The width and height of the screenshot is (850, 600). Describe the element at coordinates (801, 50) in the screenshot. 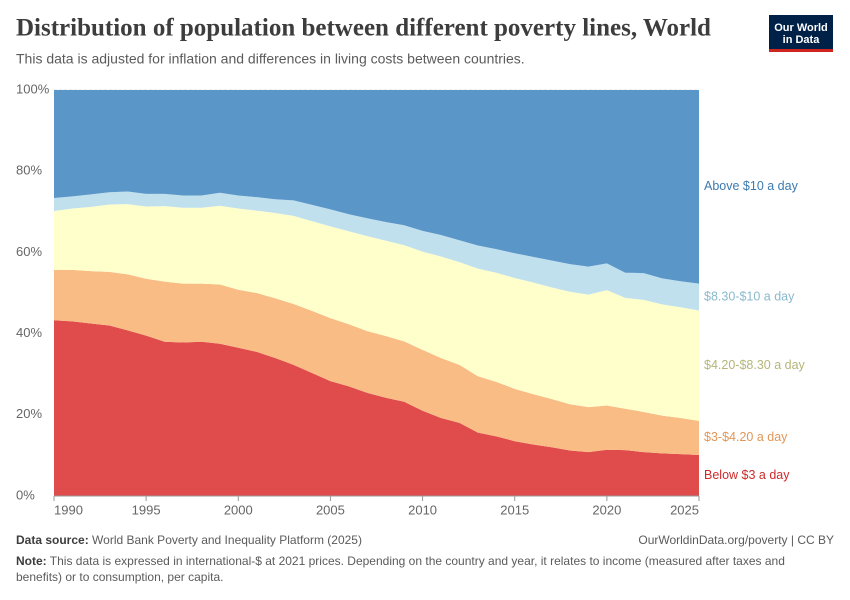

I see `logo-bar` at that location.